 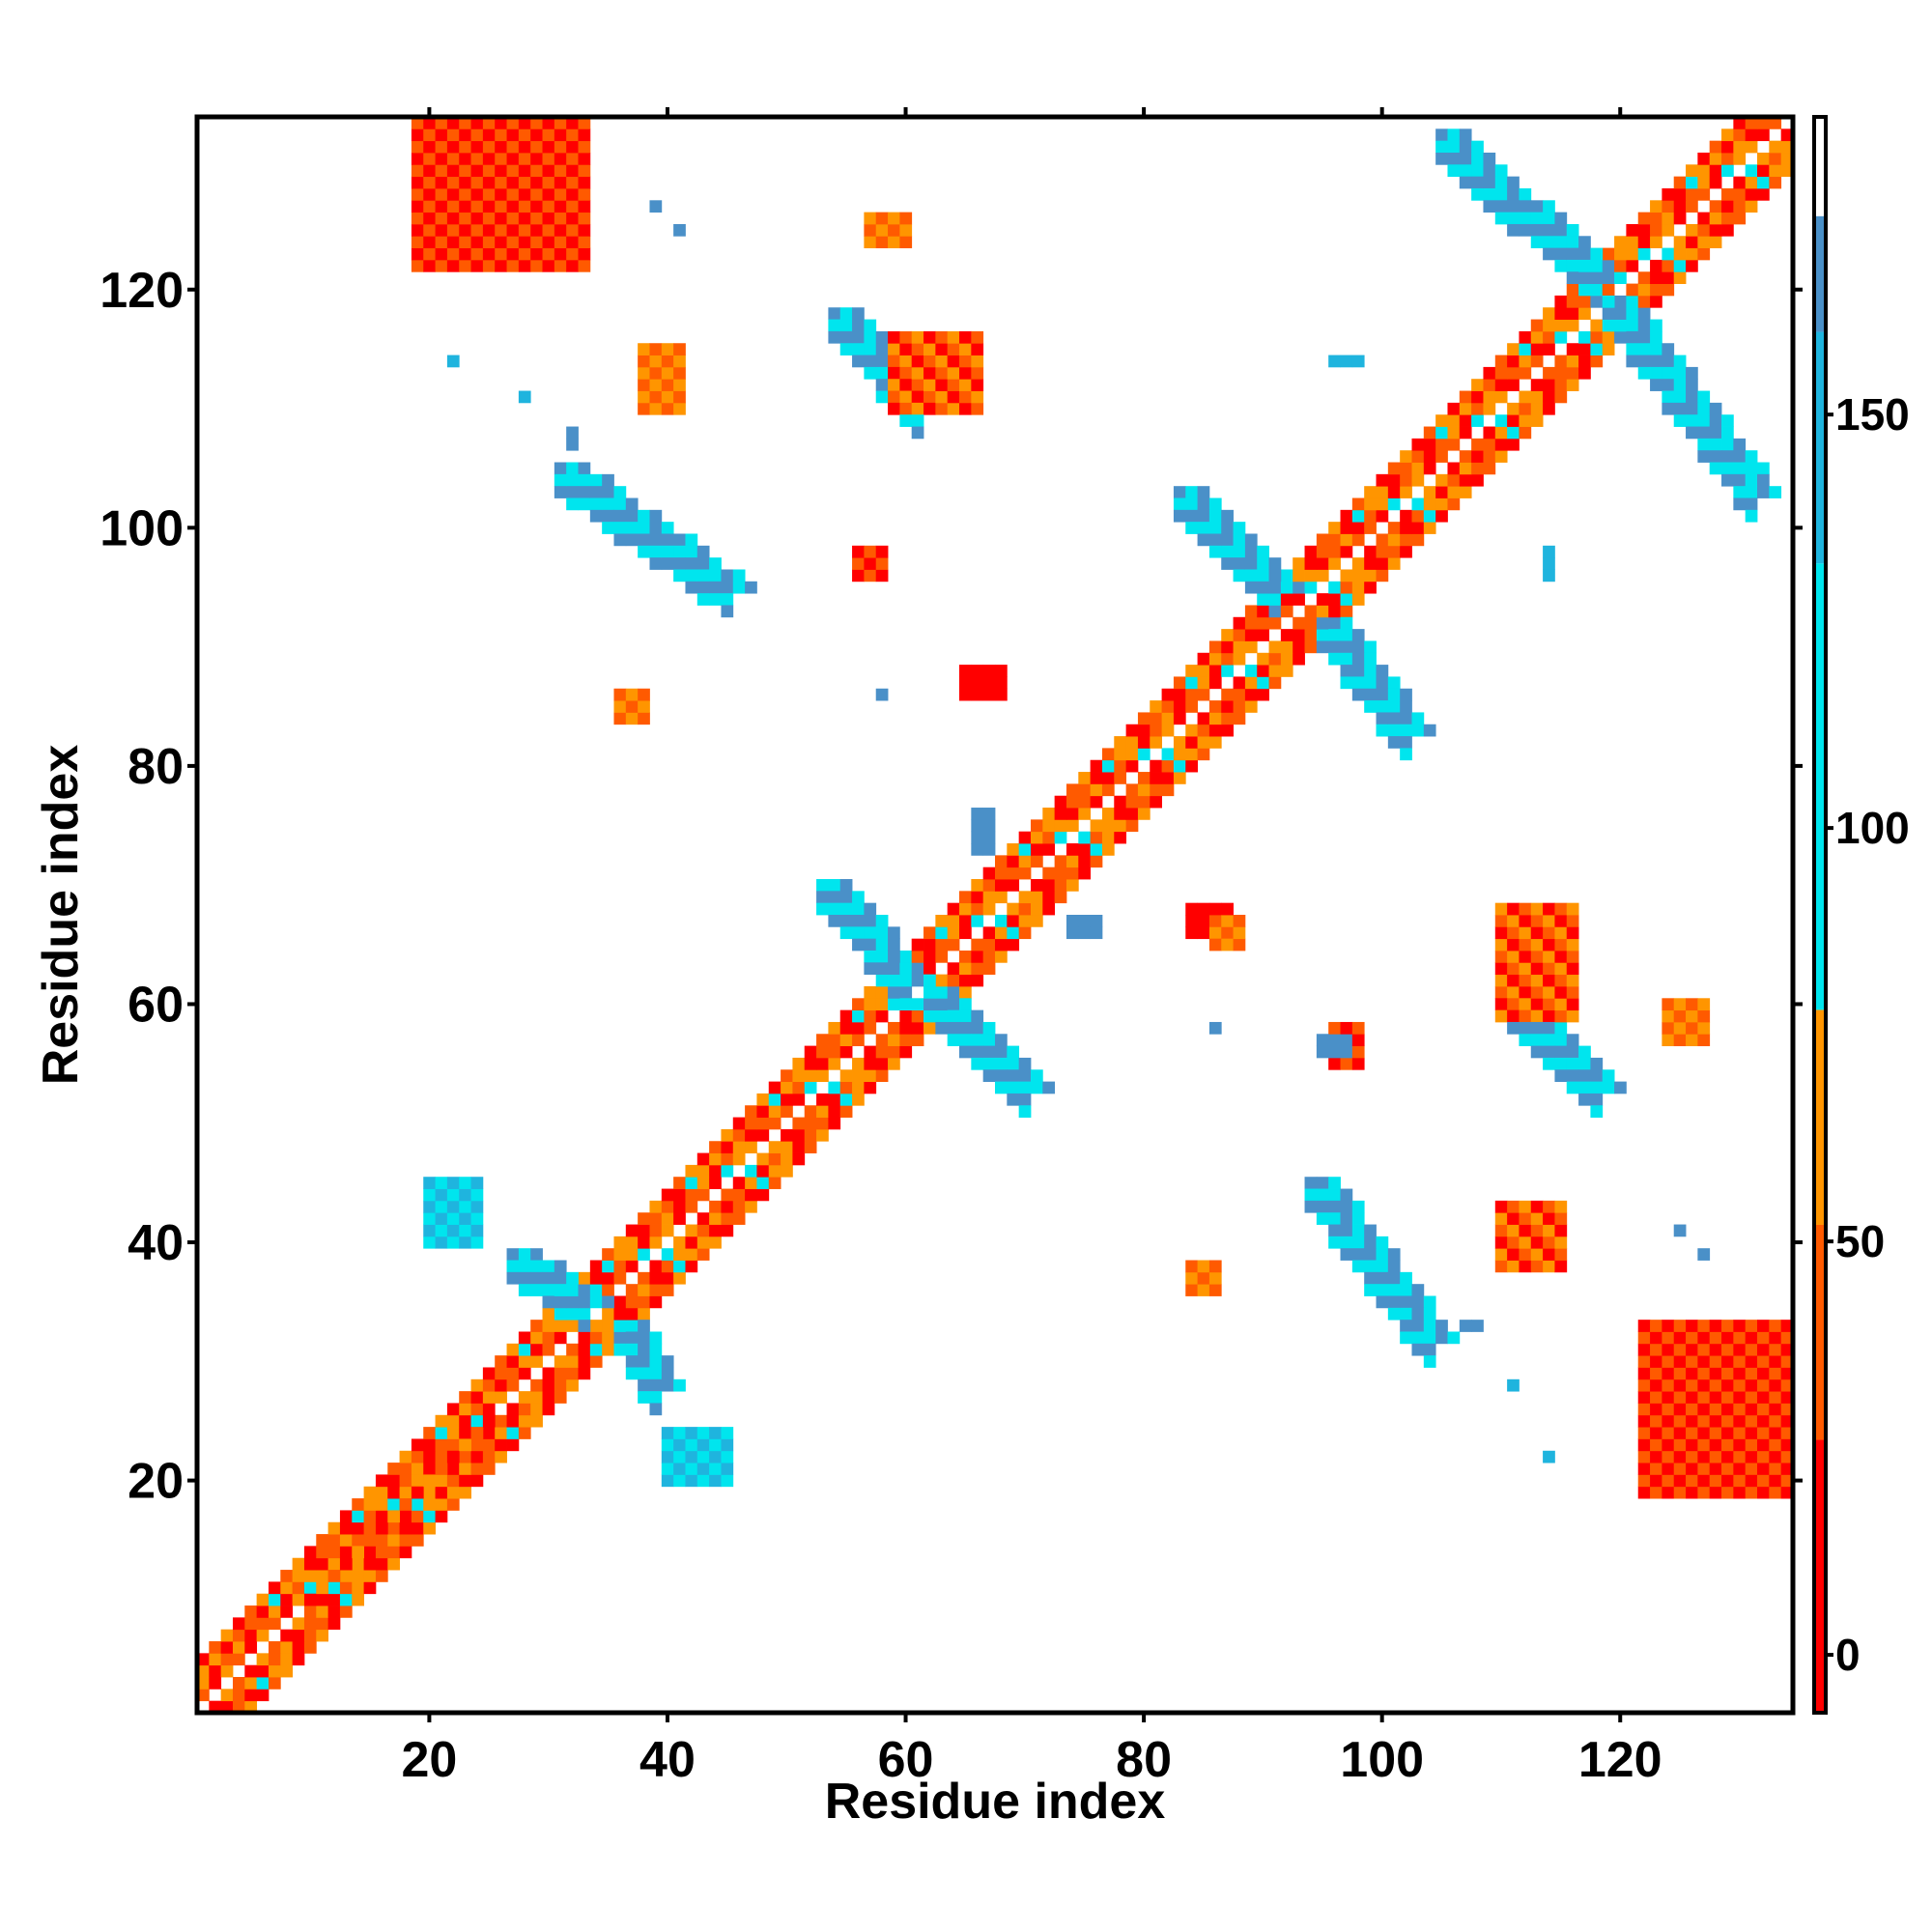 What do you see at coordinates (1382, 1760) in the screenshot?
I see `x-tick-label: 100` at bounding box center [1382, 1760].